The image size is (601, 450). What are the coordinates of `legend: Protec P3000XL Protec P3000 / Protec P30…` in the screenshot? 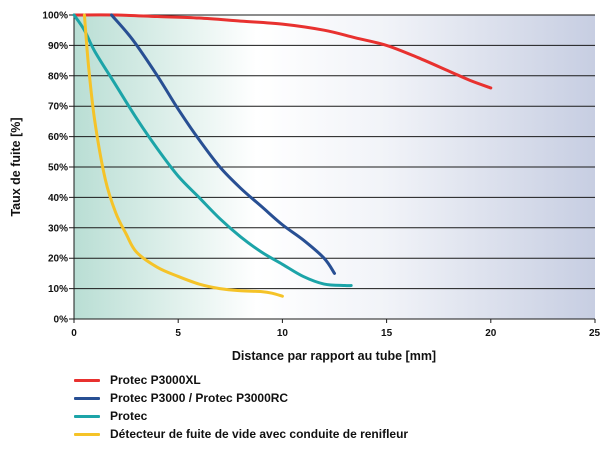 It's located at (241, 407).